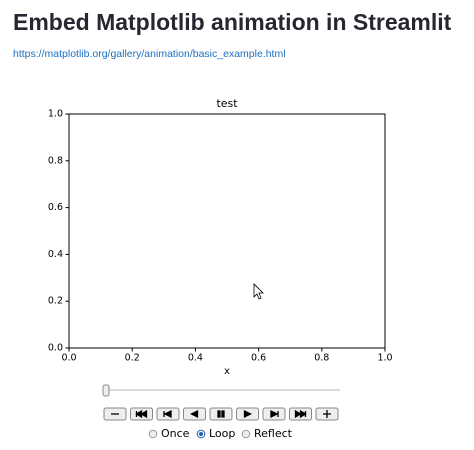  What do you see at coordinates (55, 160) in the screenshot?
I see `y-tick-label: 0.8` at bounding box center [55, 160].